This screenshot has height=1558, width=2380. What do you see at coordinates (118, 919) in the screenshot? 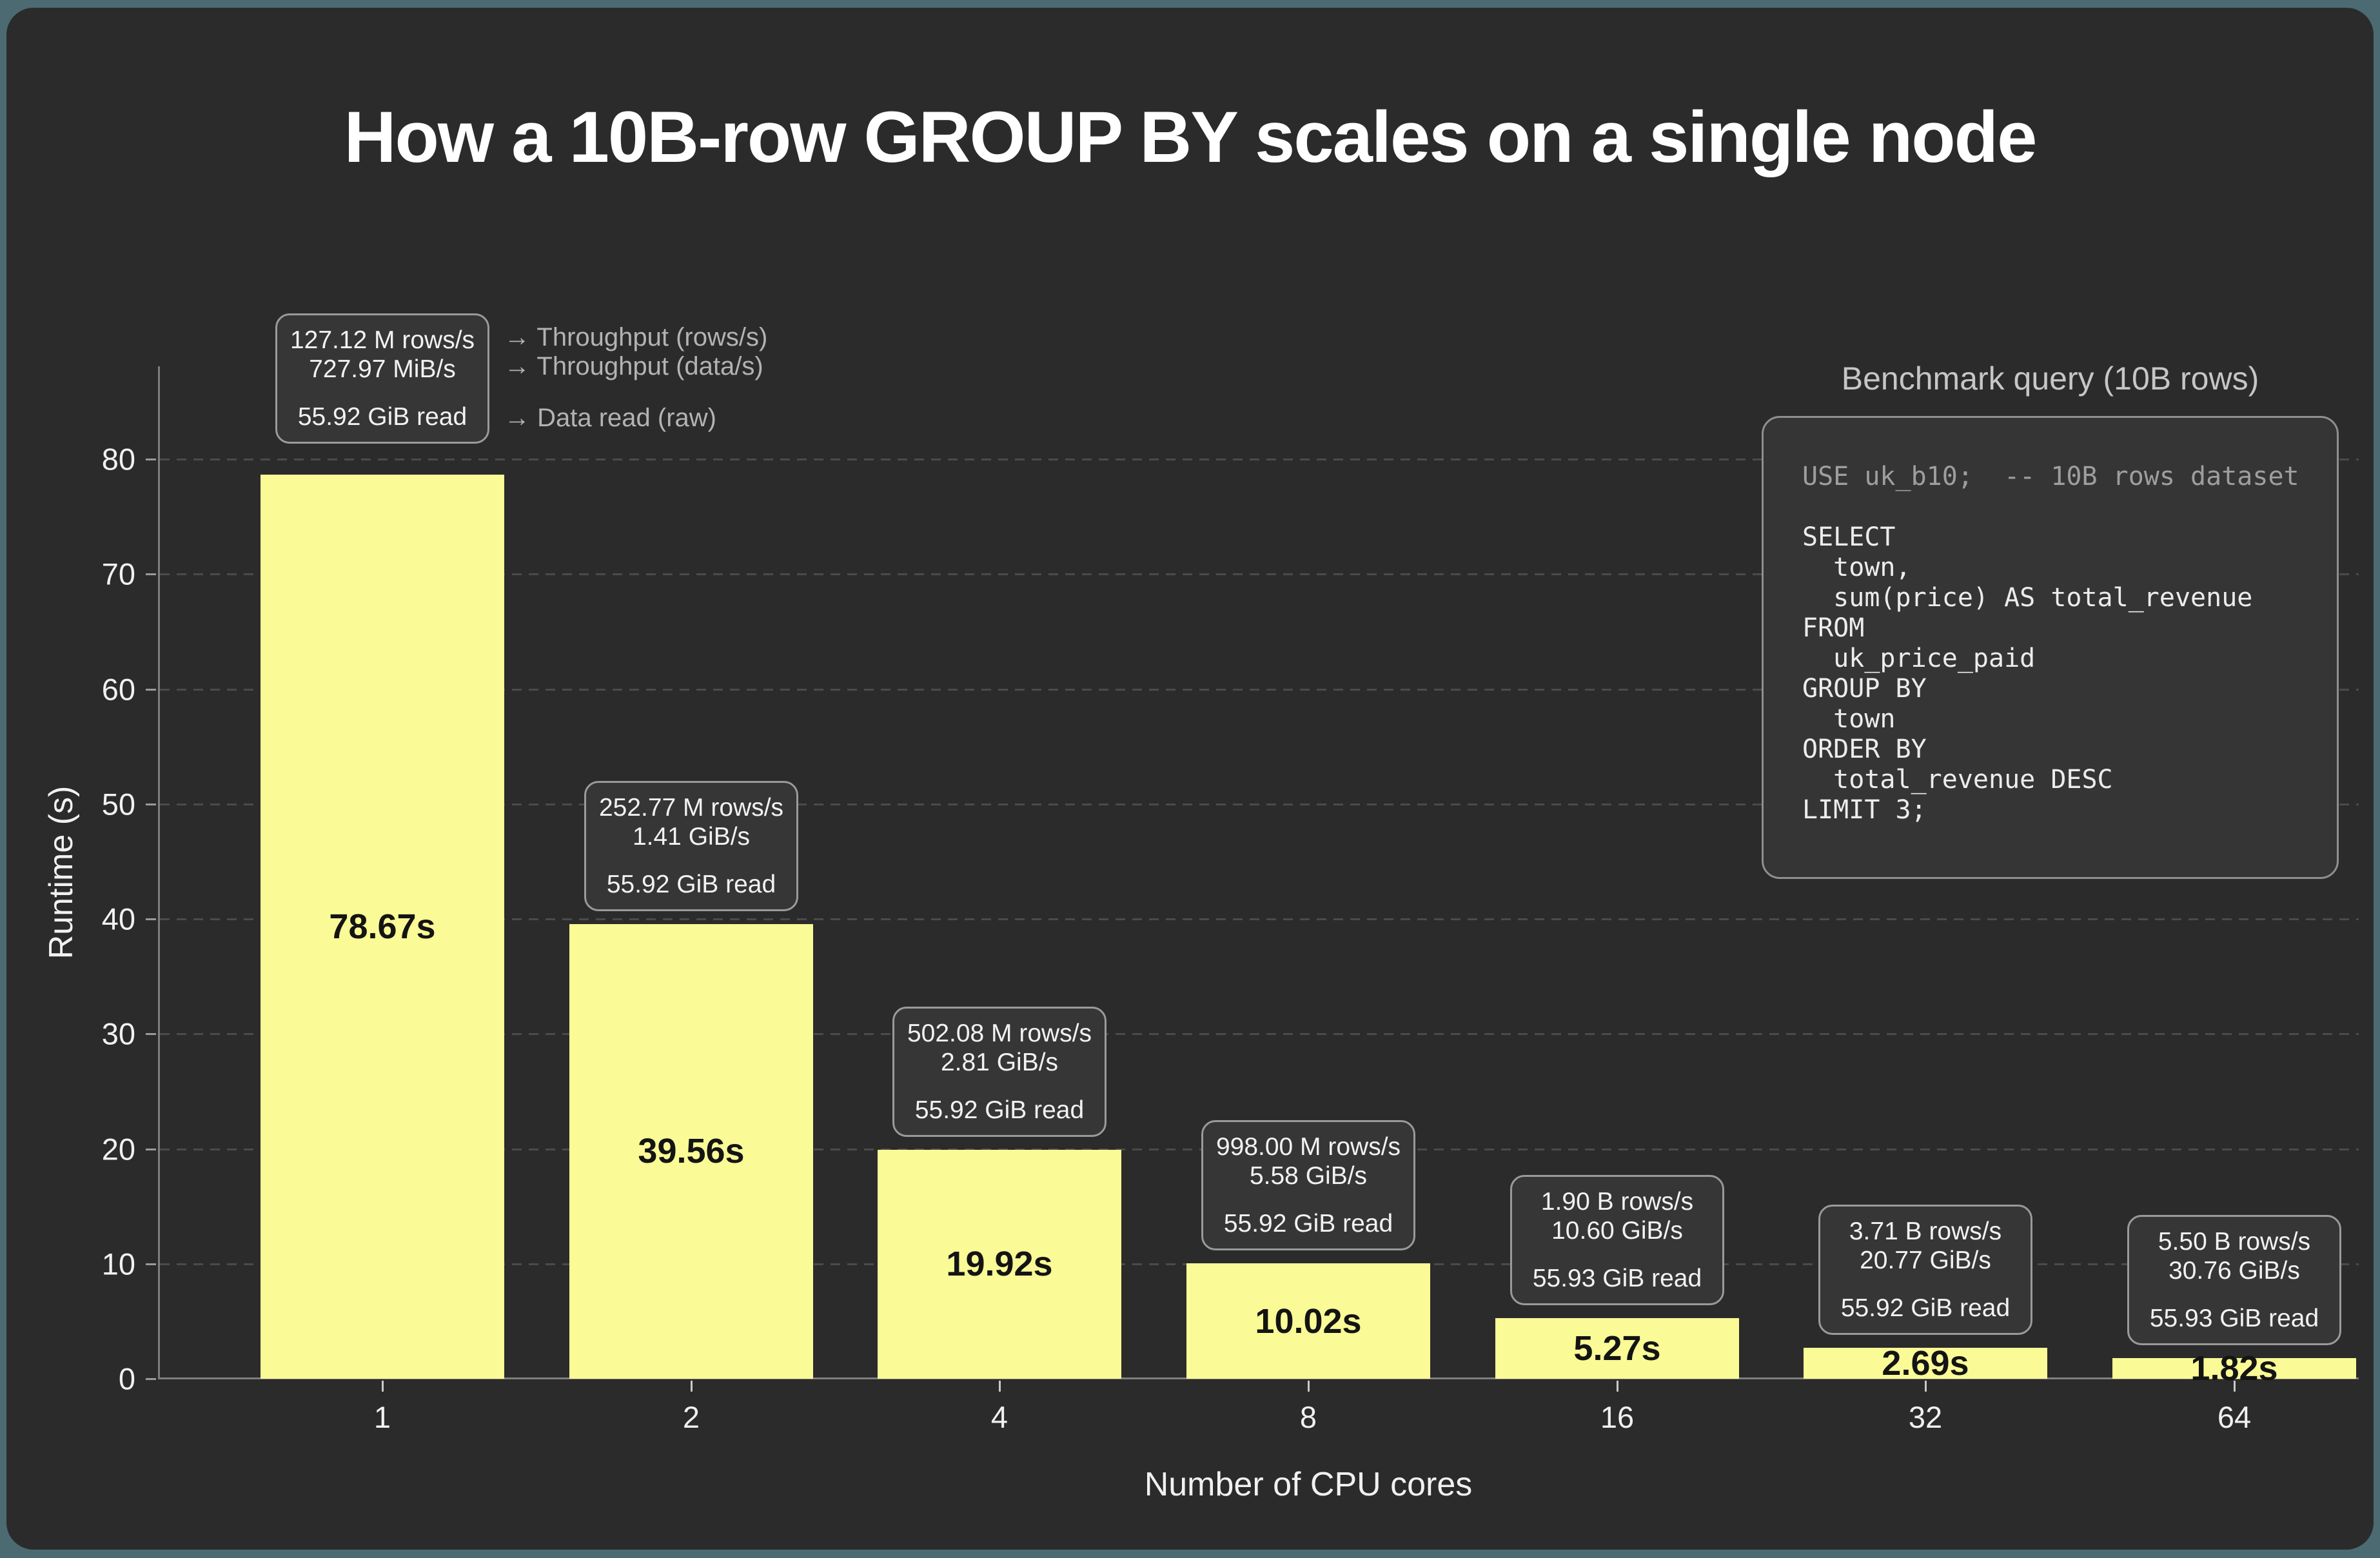
I see `y-tick-label-40: 40` at bounding box center [118, 919].